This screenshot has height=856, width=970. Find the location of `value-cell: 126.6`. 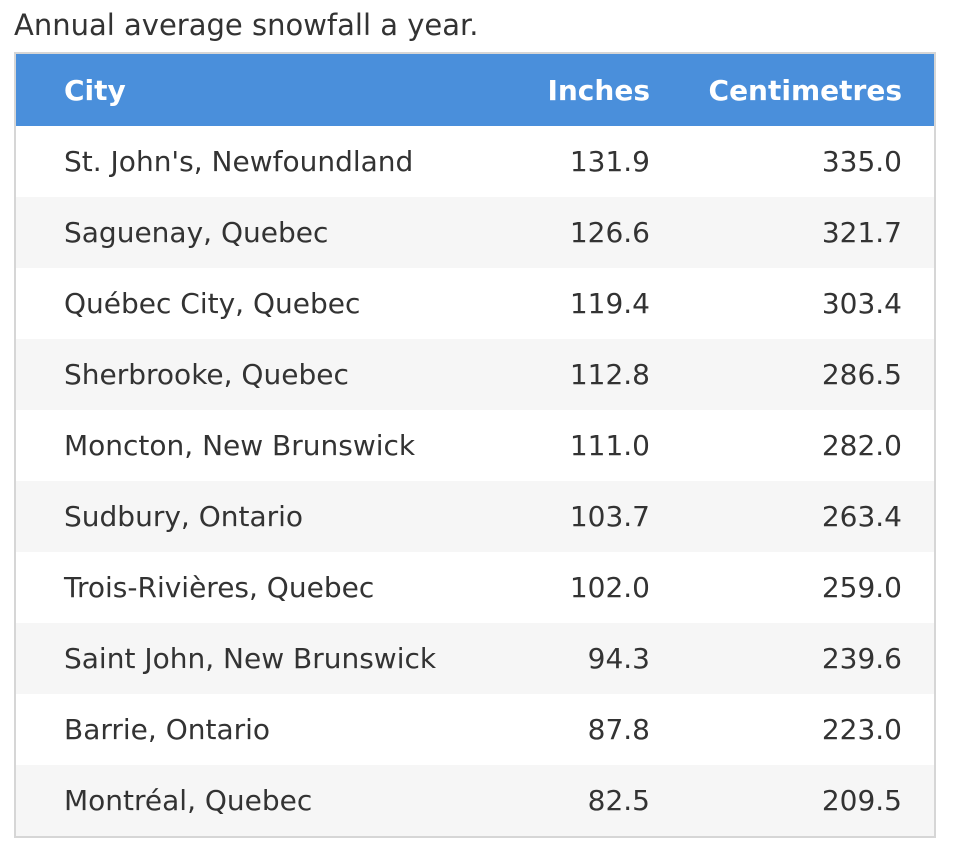

value-cell: 126.6 is located at coordinates (575, 232).